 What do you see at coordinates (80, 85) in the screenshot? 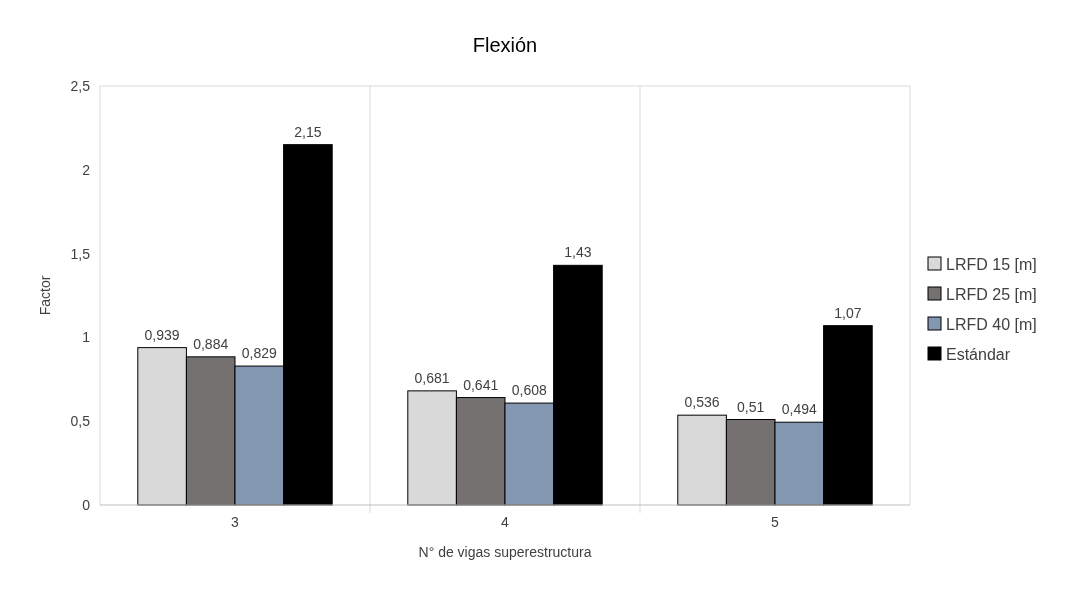
I see `y-tick-label: 2,5` at bounding box center [80, 85].